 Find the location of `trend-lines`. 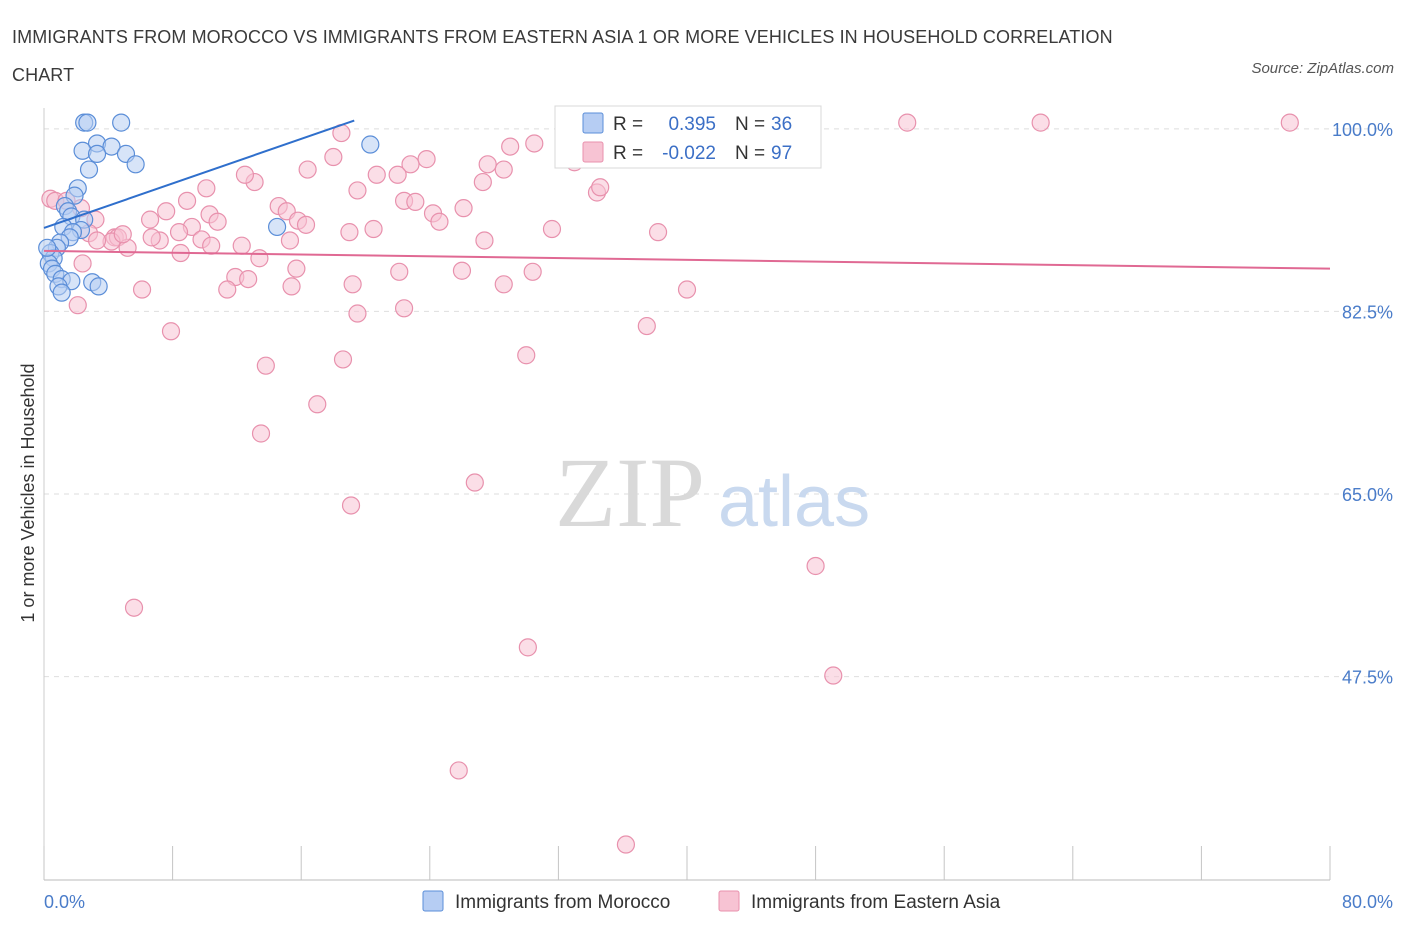

trend-lines is located at coordinates (687, 194).